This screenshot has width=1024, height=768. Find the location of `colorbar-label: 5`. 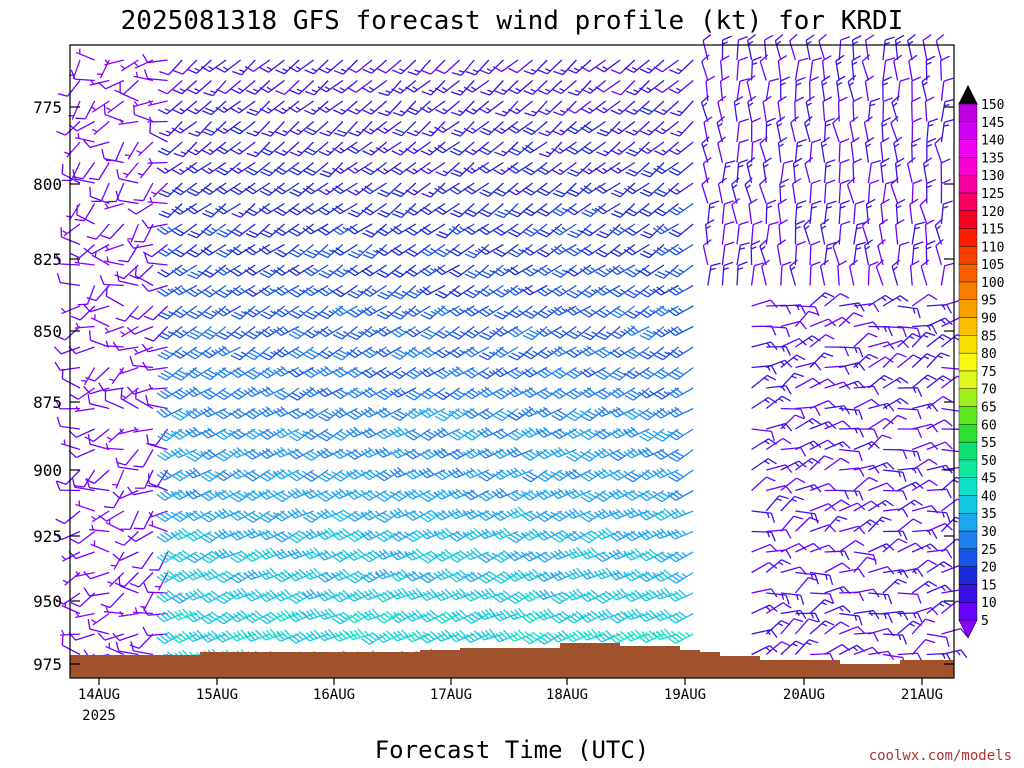

colorbar-label: 5 is located at coordinates (985, 621).